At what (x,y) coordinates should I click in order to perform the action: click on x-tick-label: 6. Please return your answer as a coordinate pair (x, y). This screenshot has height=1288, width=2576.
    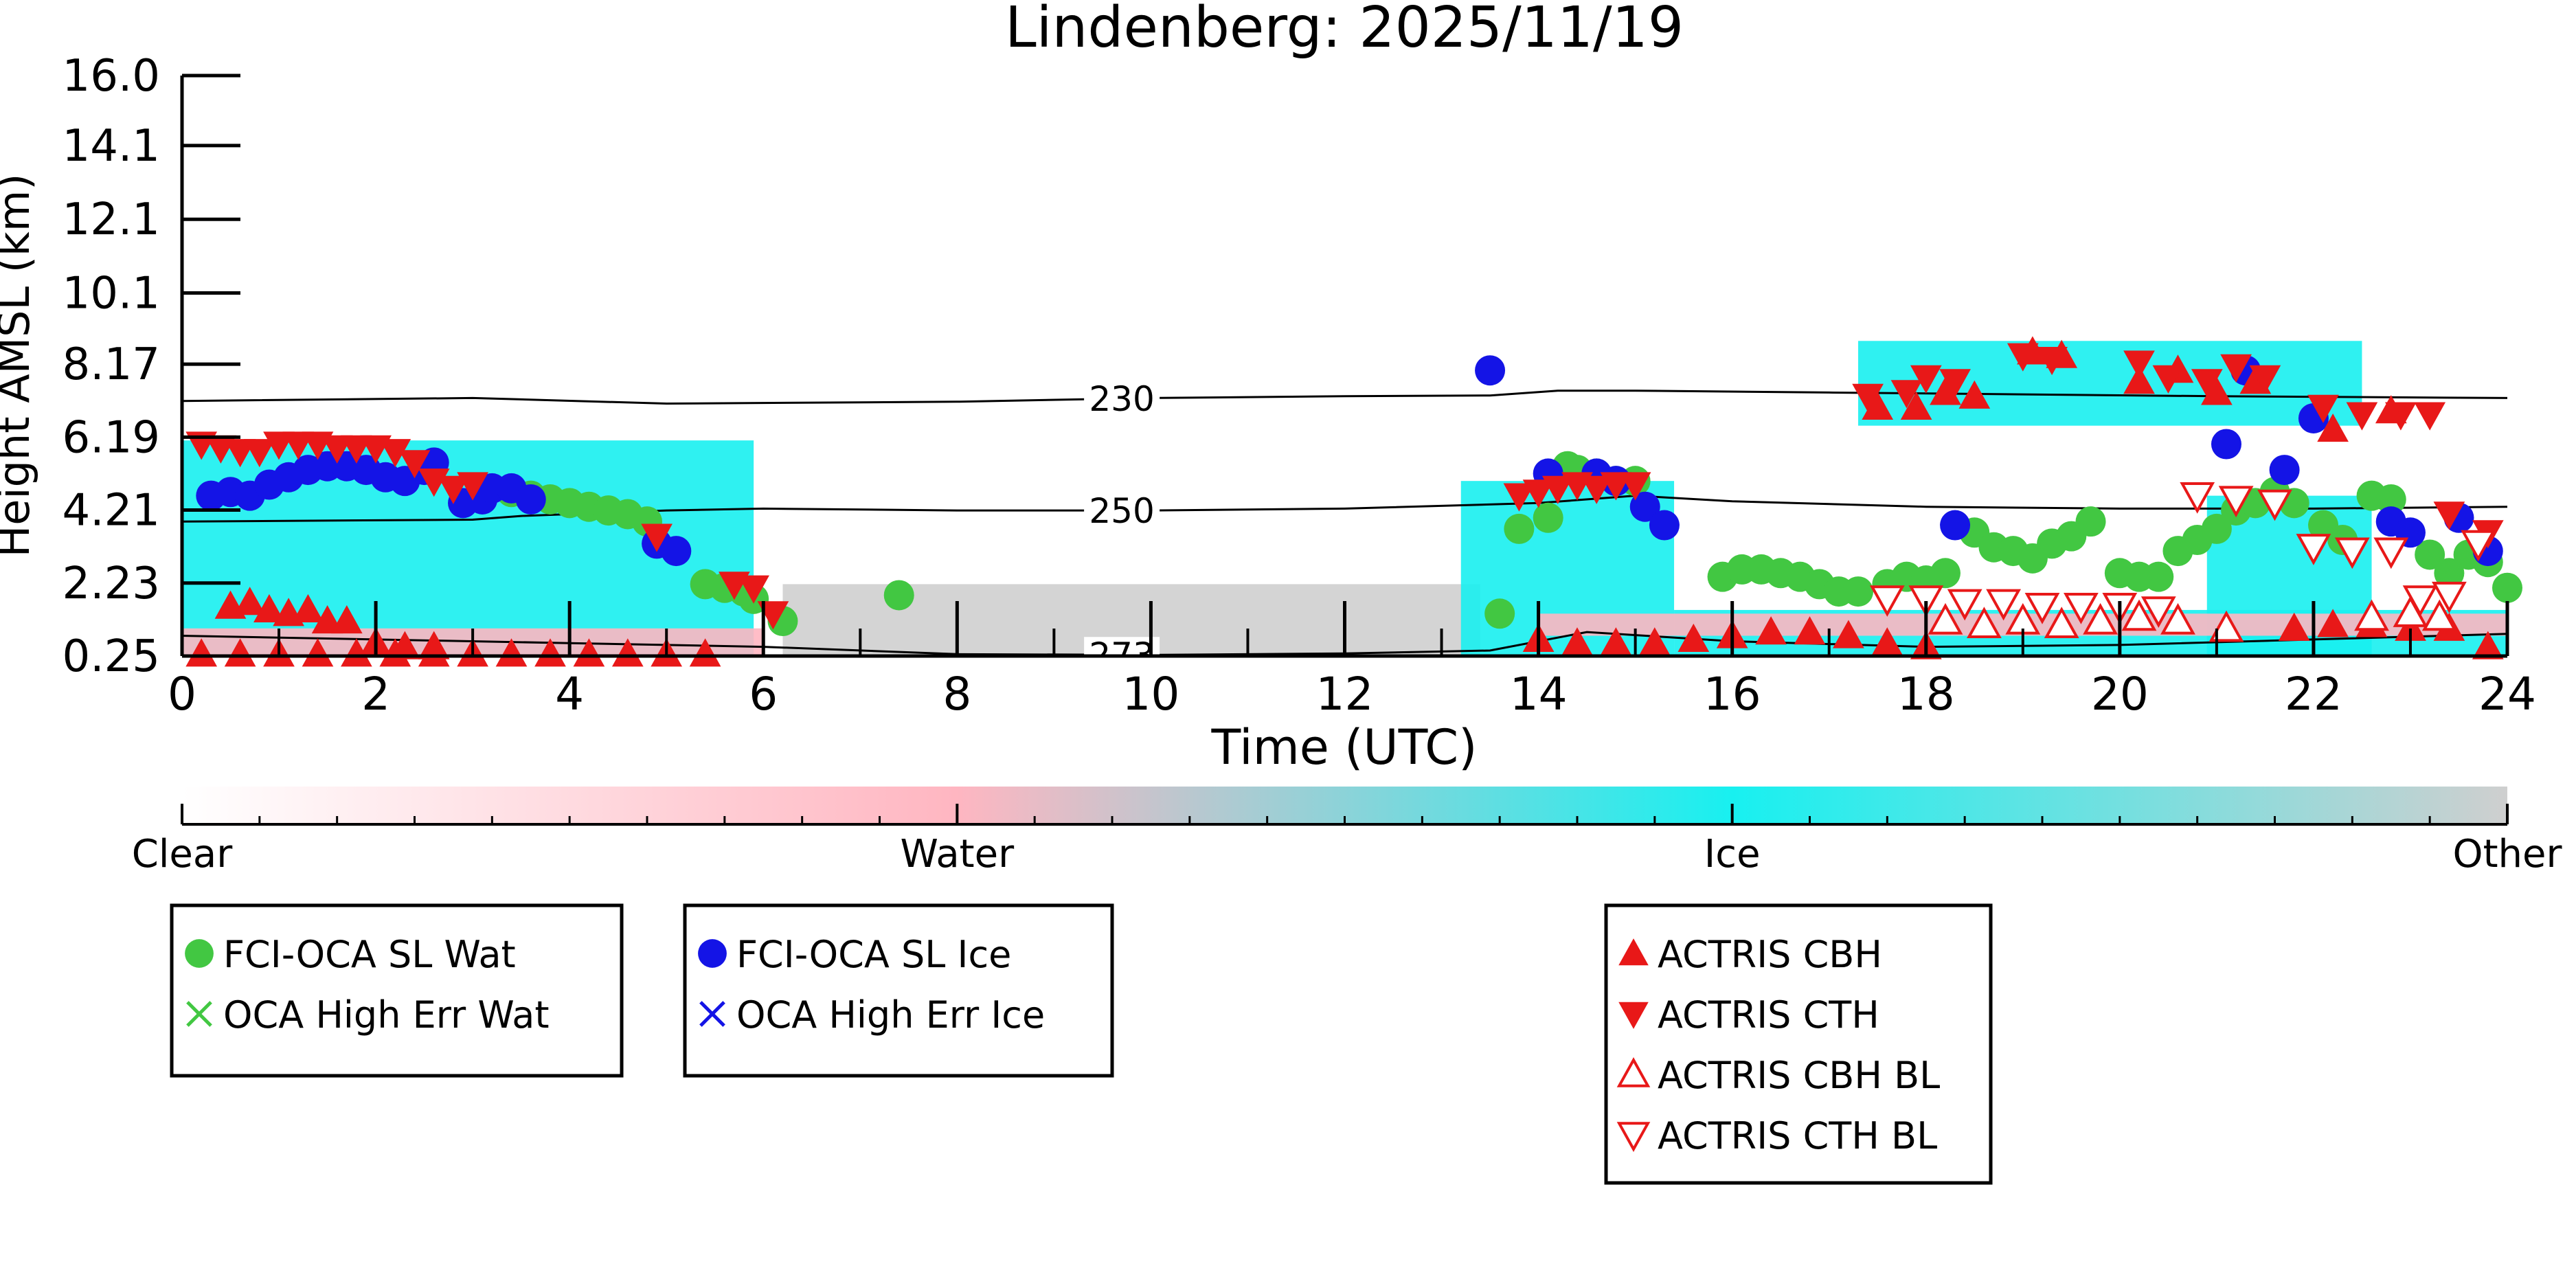
    Looking at the image, I should click on (763, 694).